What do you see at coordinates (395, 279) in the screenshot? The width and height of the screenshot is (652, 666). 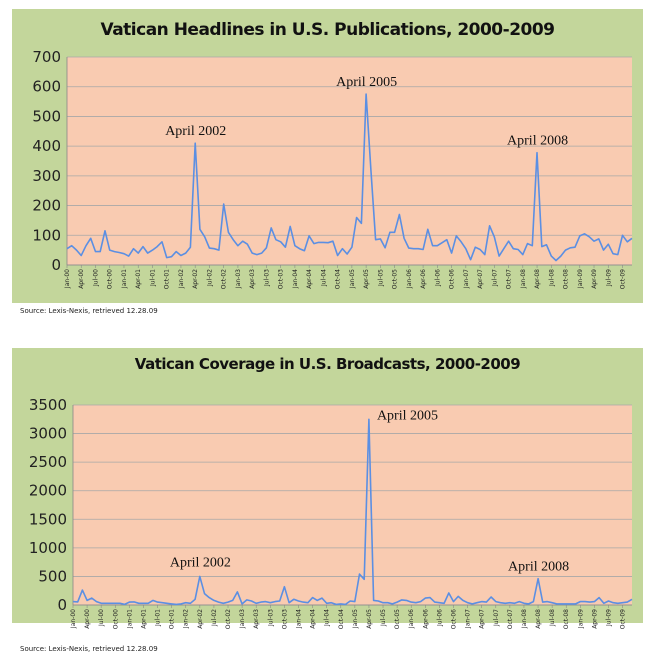 I see `publications-x-tick-label: Oct-05` at bounding box center [395, 279].